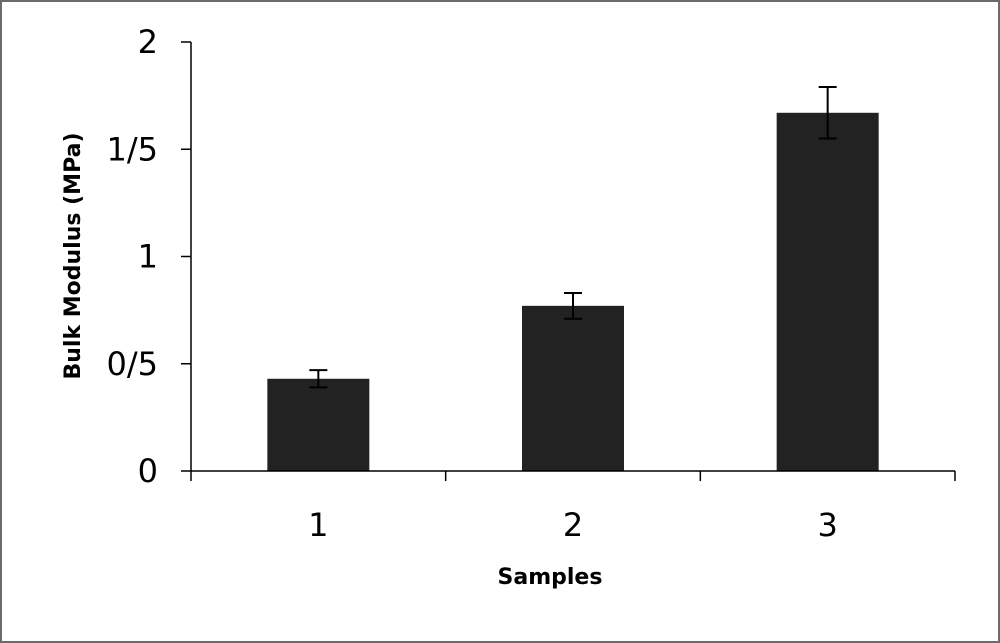 The image size is (1000, 643). What do you see at coordinates (827, 525) in the screenshot?
I see `x-tick-label-3: 3` at bounding box center [827, 525].